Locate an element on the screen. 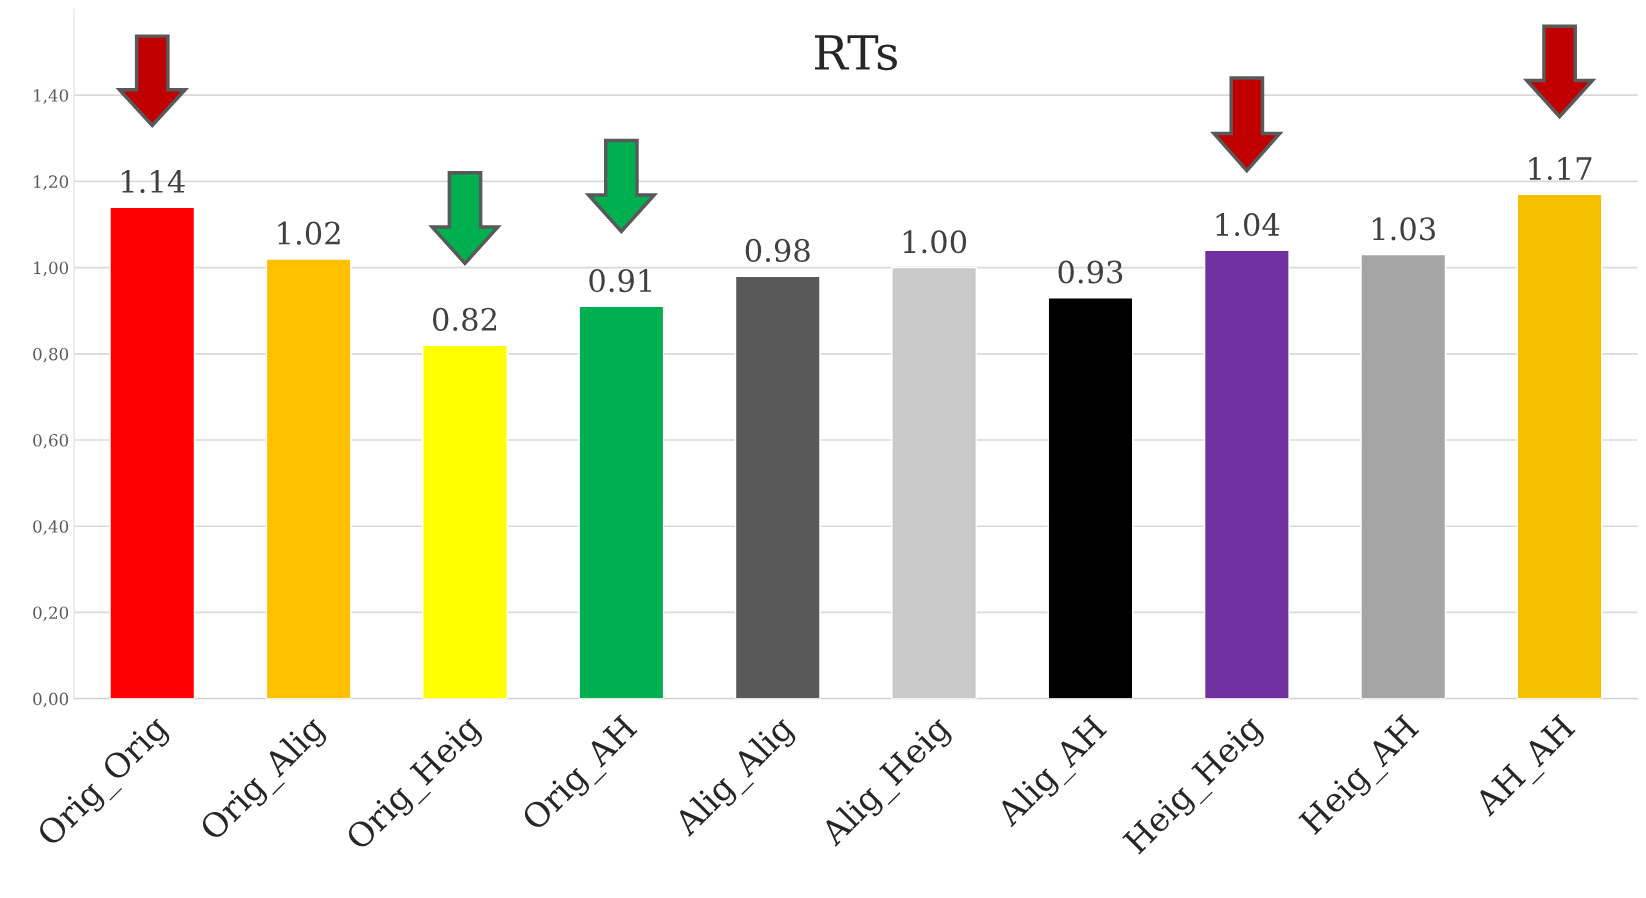 This screenshot has height=898, width=1646. y-tick-label: 0,60 is located at coordinates (51, 441).